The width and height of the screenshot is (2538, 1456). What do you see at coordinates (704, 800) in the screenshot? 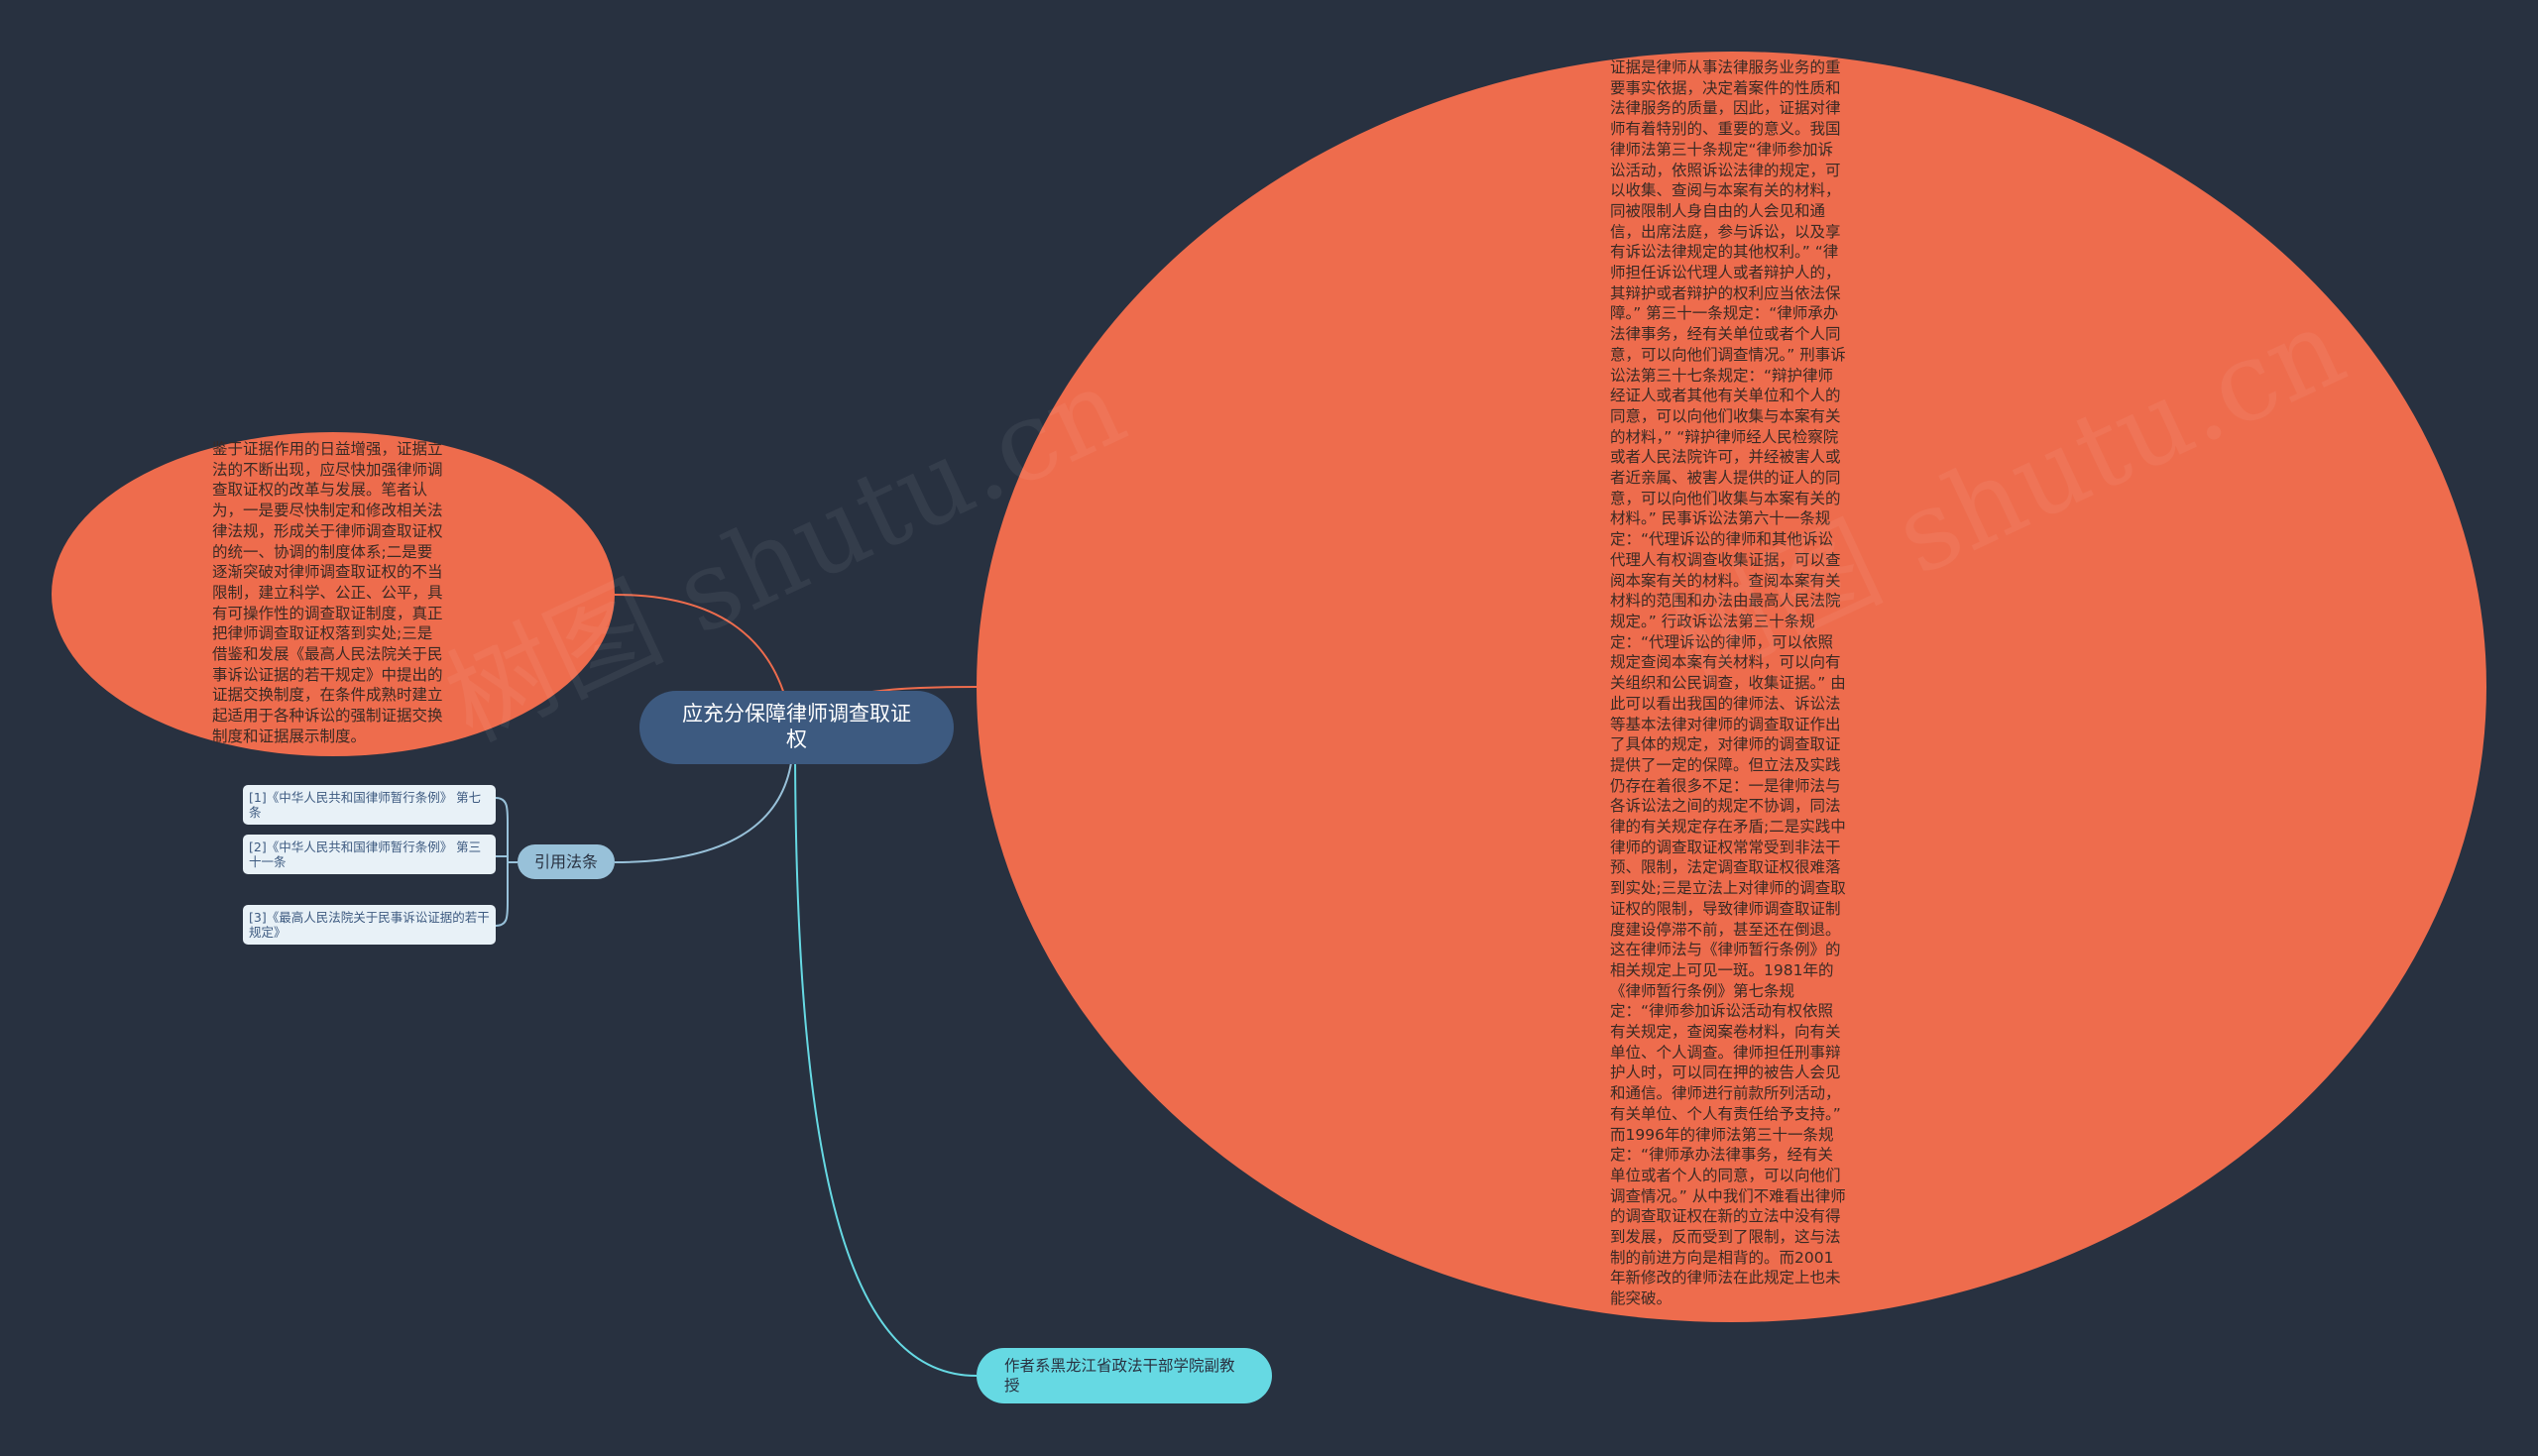
I see `link-to-cite` at bounding box center [704, 800].